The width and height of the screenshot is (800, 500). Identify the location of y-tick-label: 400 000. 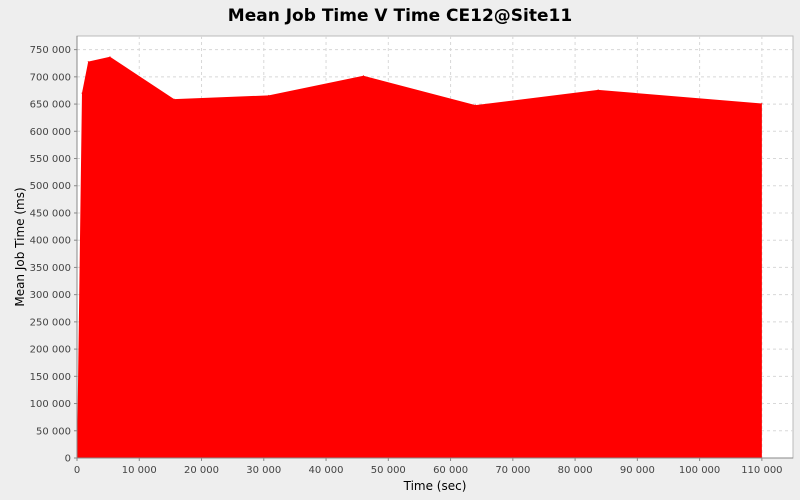
(50, 241).